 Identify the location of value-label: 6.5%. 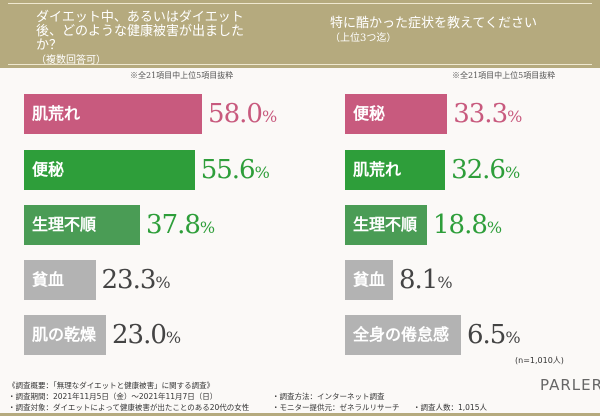
(494, 335).